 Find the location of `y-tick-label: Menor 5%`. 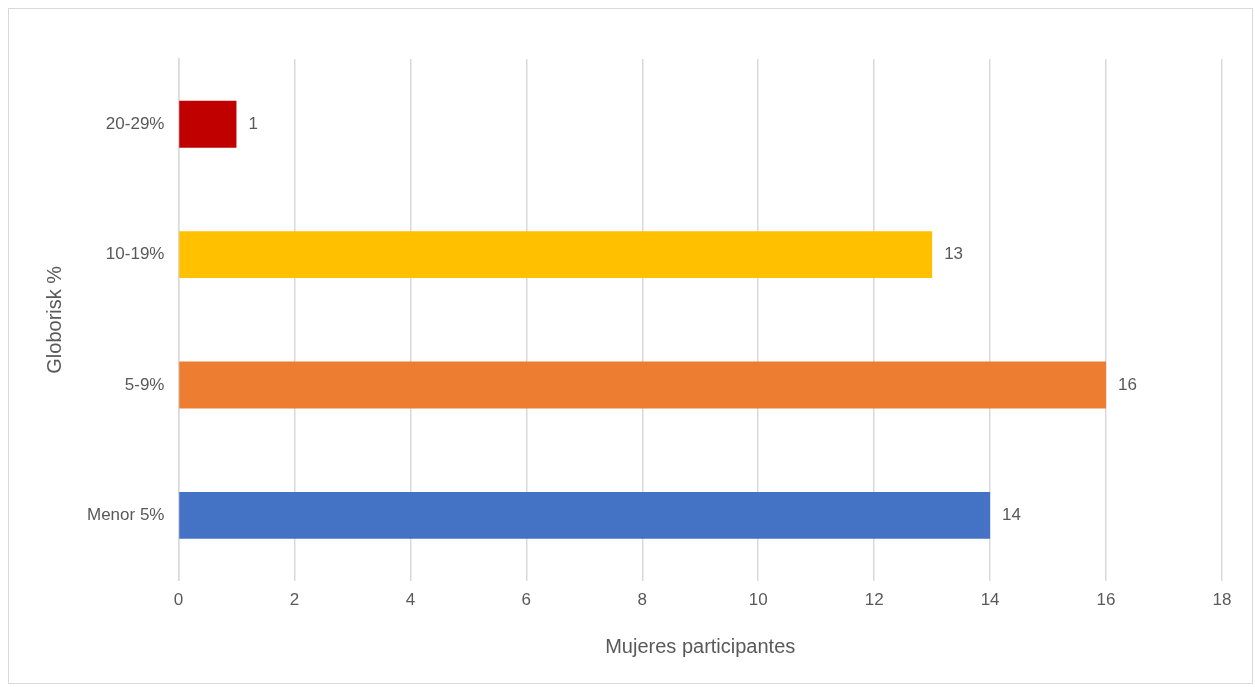

y-tick-label: Menor 5% is located at coordinates (126, 515).